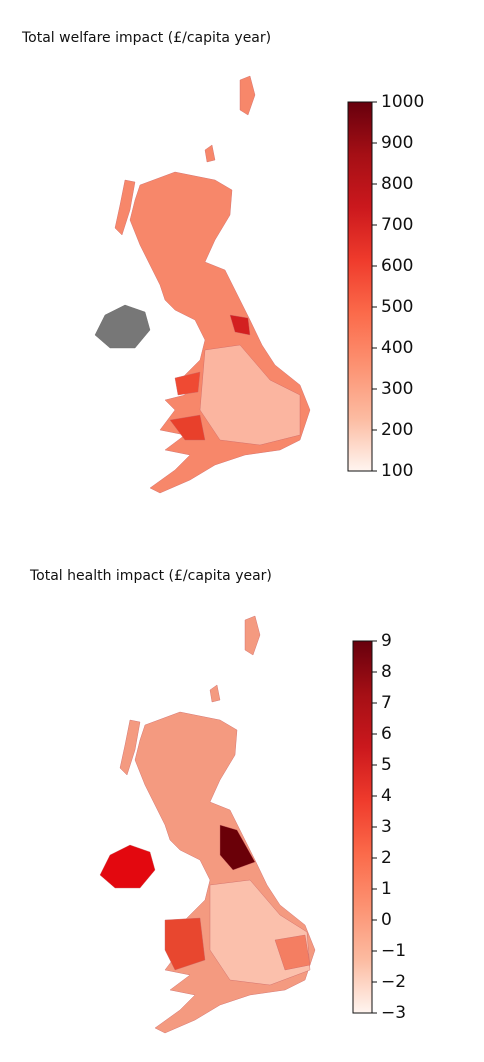 This screenshot has height=1062, width=484. What do you see at coordinates (386, 765) in the screenshot?
I see `colorbar-tick-label: 5` at bounding box center [386, 765].